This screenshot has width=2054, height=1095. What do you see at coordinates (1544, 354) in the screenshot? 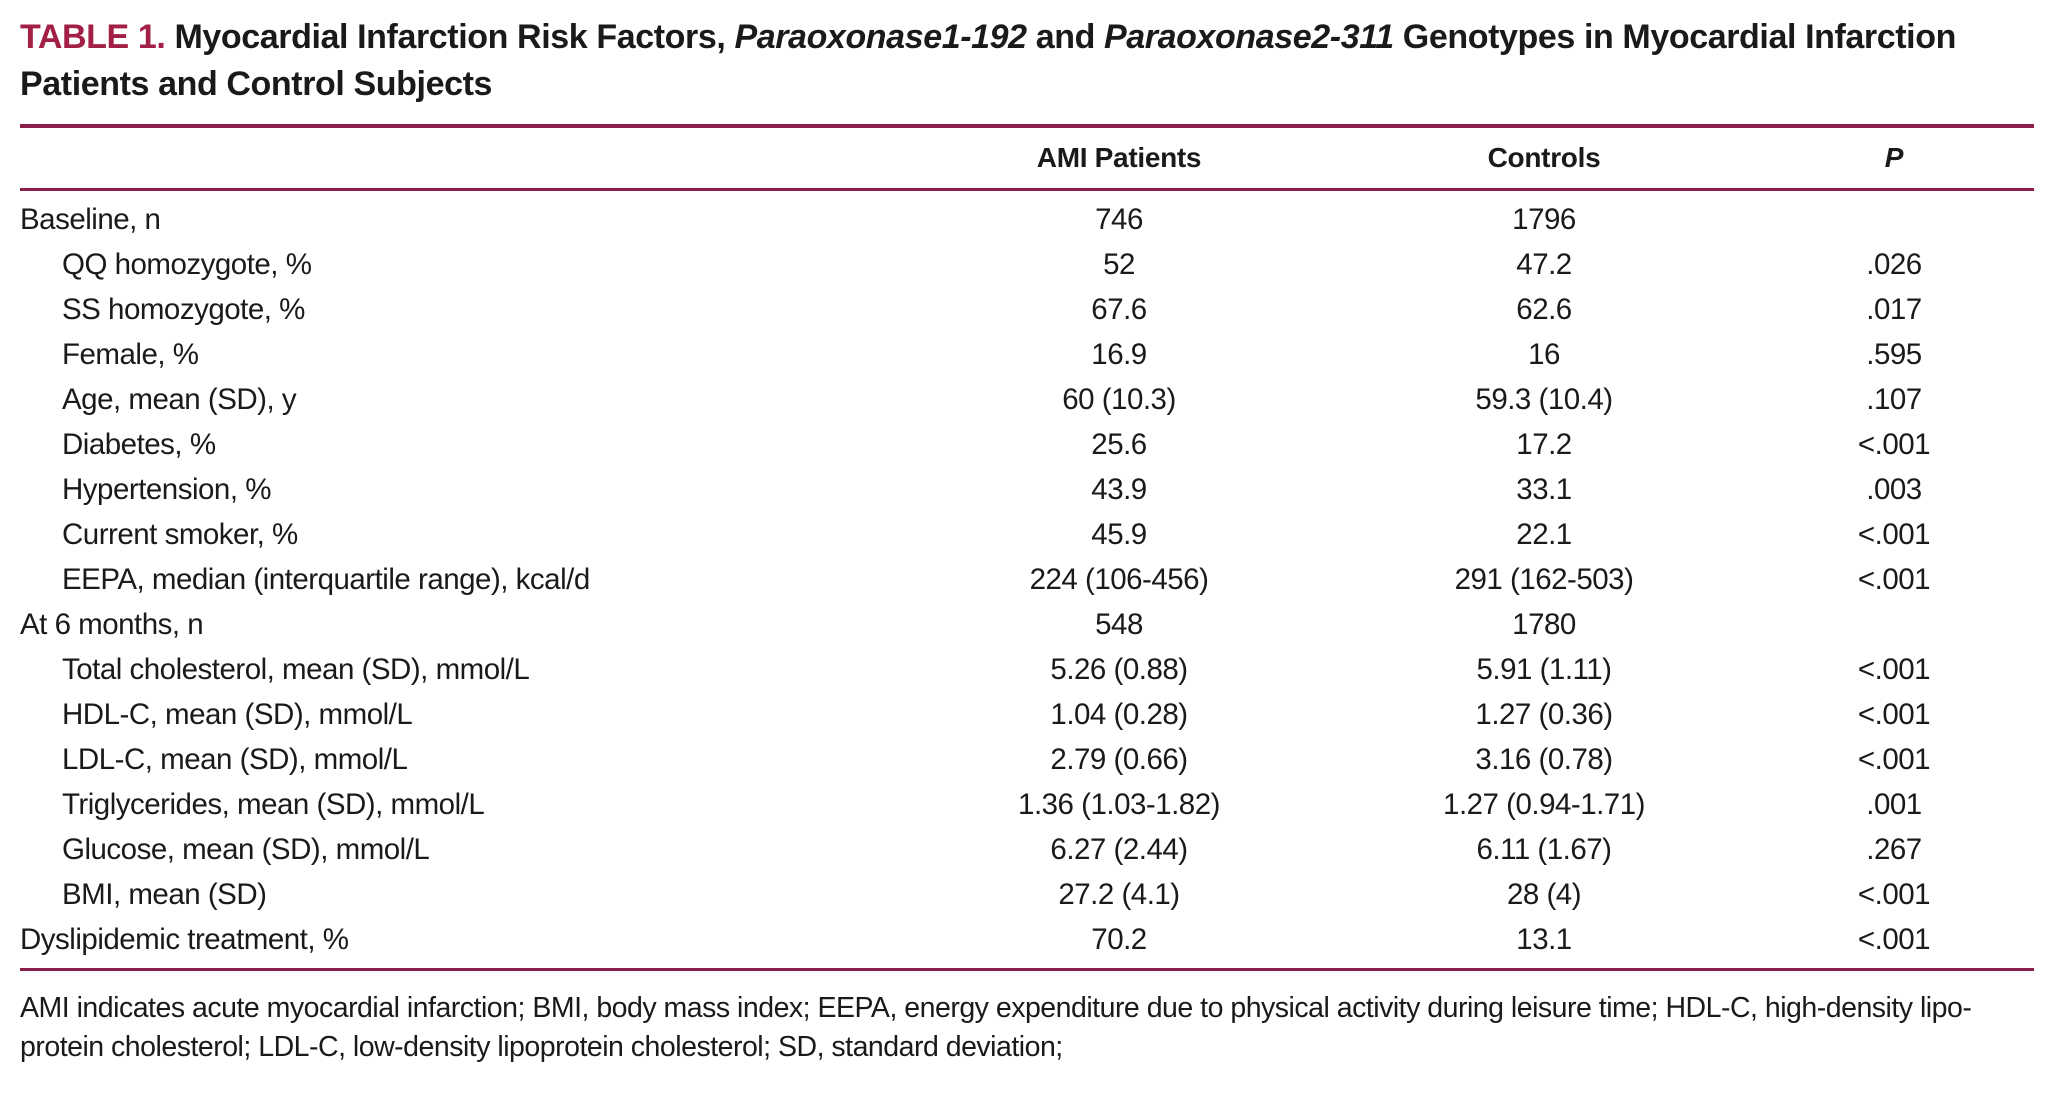
I see `controls-value: 16` at bounding box center [1544, 354].